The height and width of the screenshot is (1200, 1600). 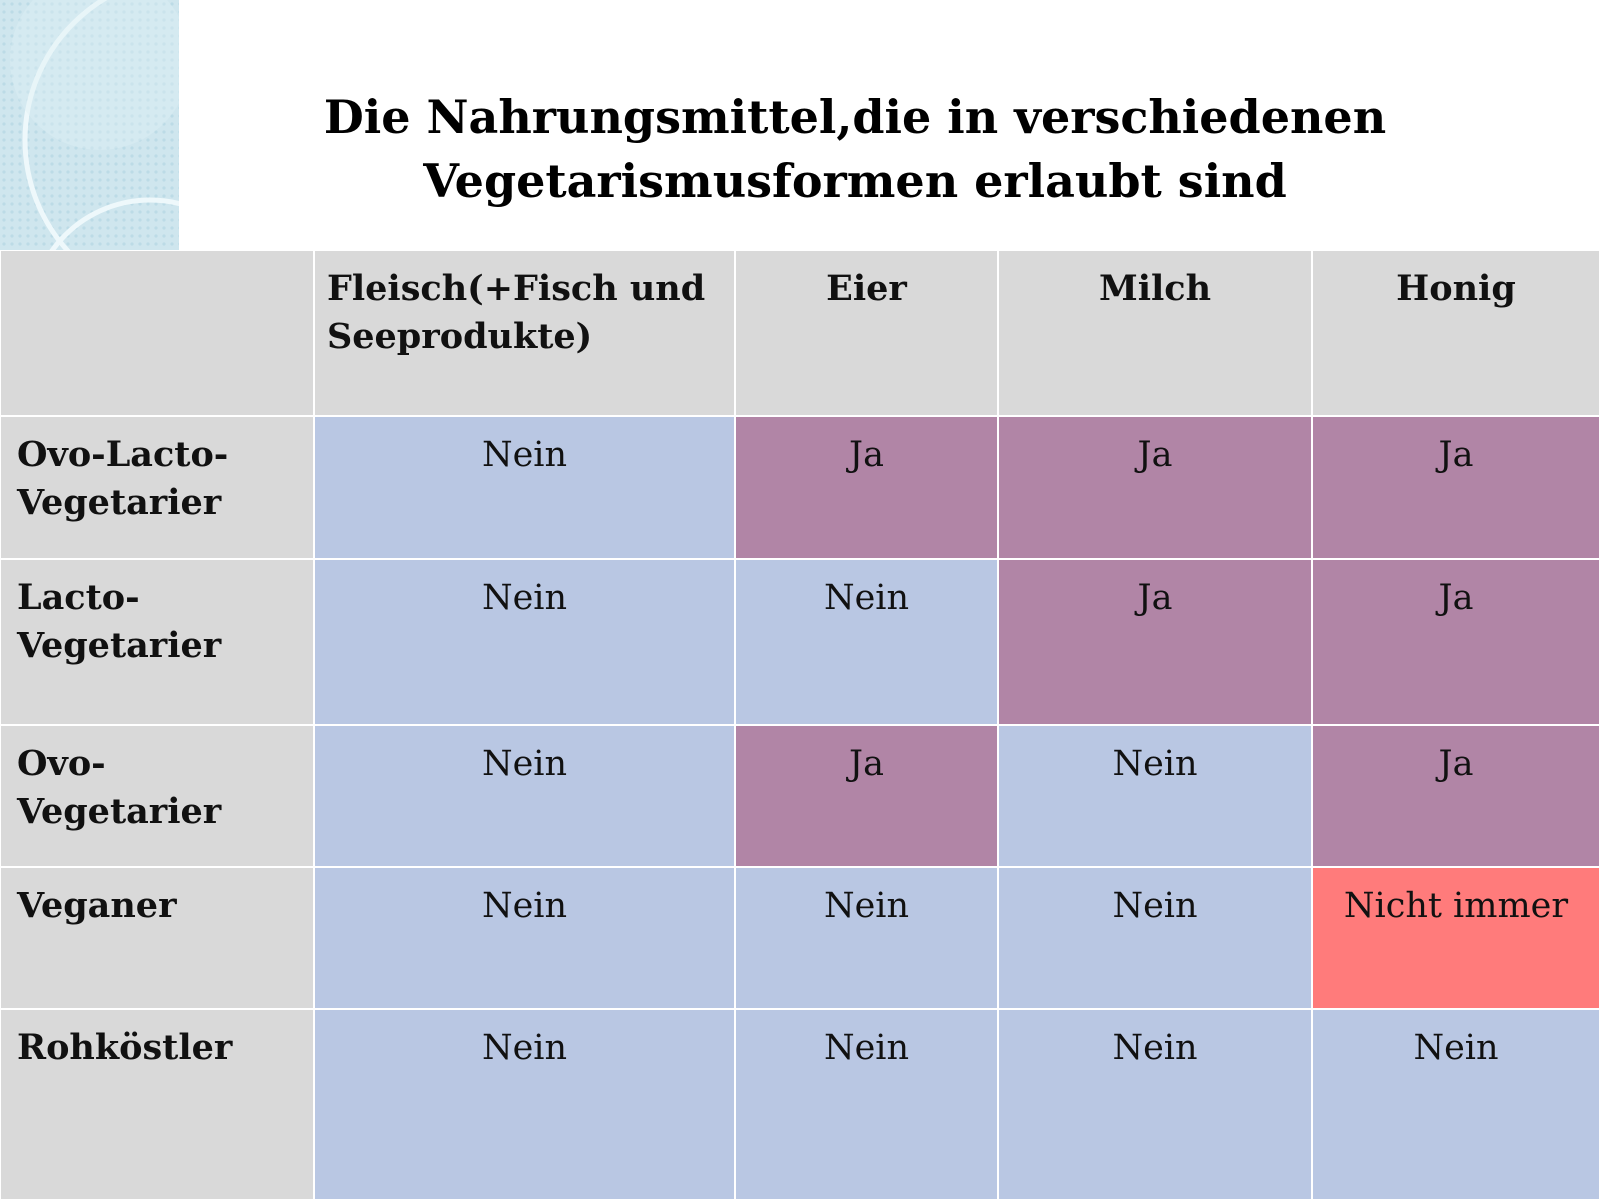 What do you see at coordinates (89, 125) in the screenshot?
I see `decoration` at bounding box center [89, 125].